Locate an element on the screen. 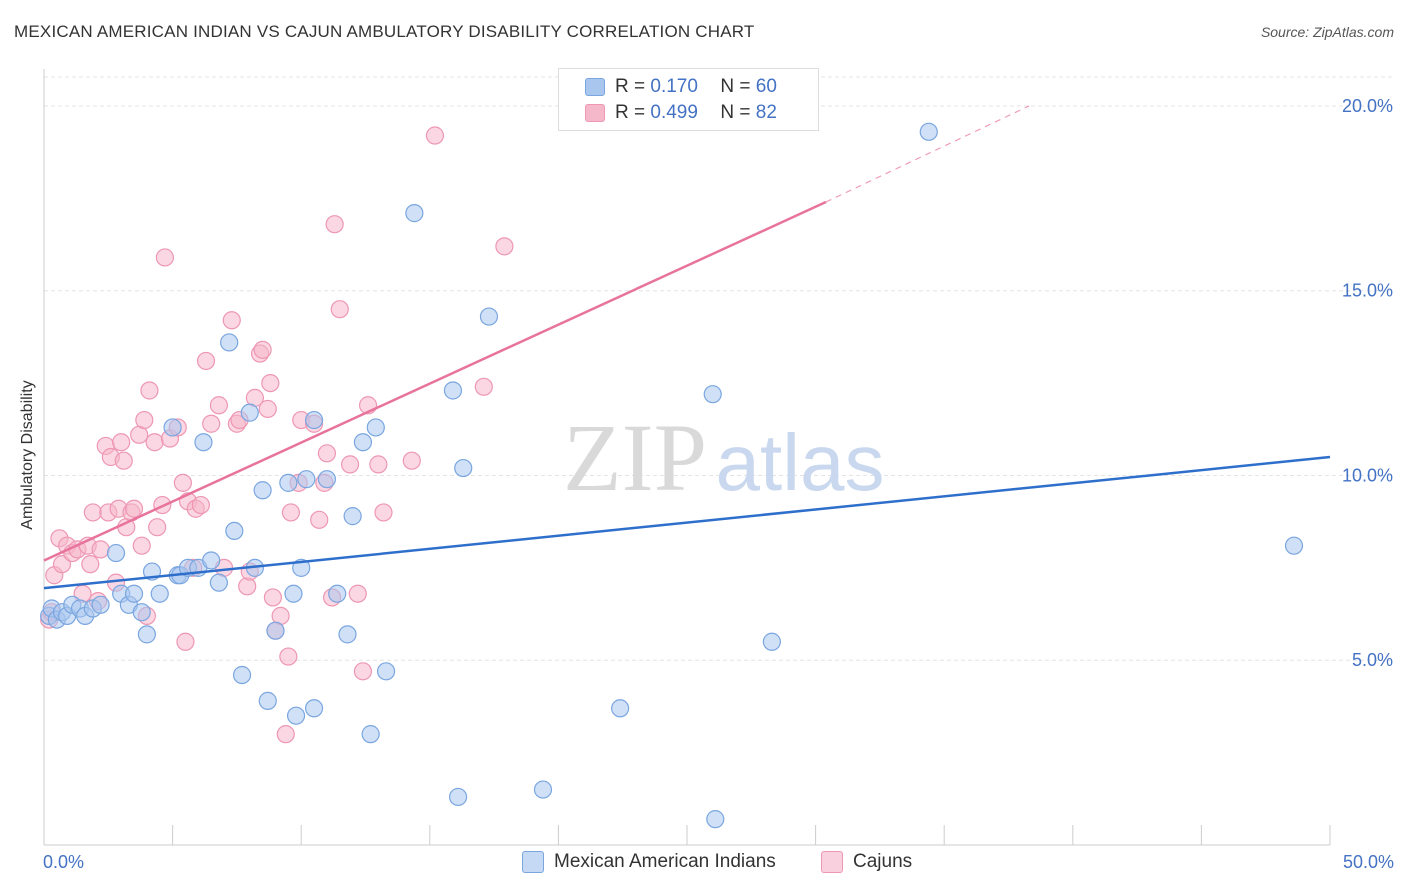 The width and height of the screenshot is (1406, 892). watermark: ZIP atlas is located at coordinates (723, 457).